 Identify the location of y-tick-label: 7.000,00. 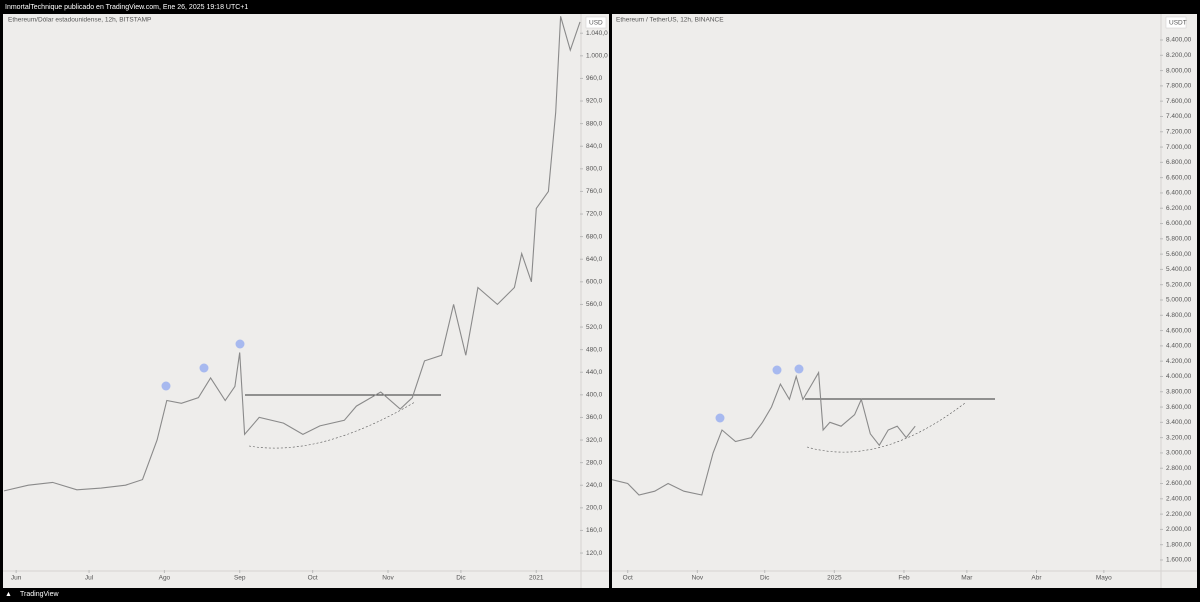
(1179, 147).